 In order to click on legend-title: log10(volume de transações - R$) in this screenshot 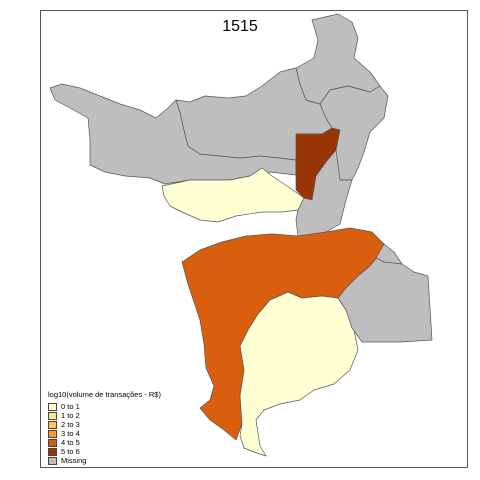, I will do `click(104, 394)`.